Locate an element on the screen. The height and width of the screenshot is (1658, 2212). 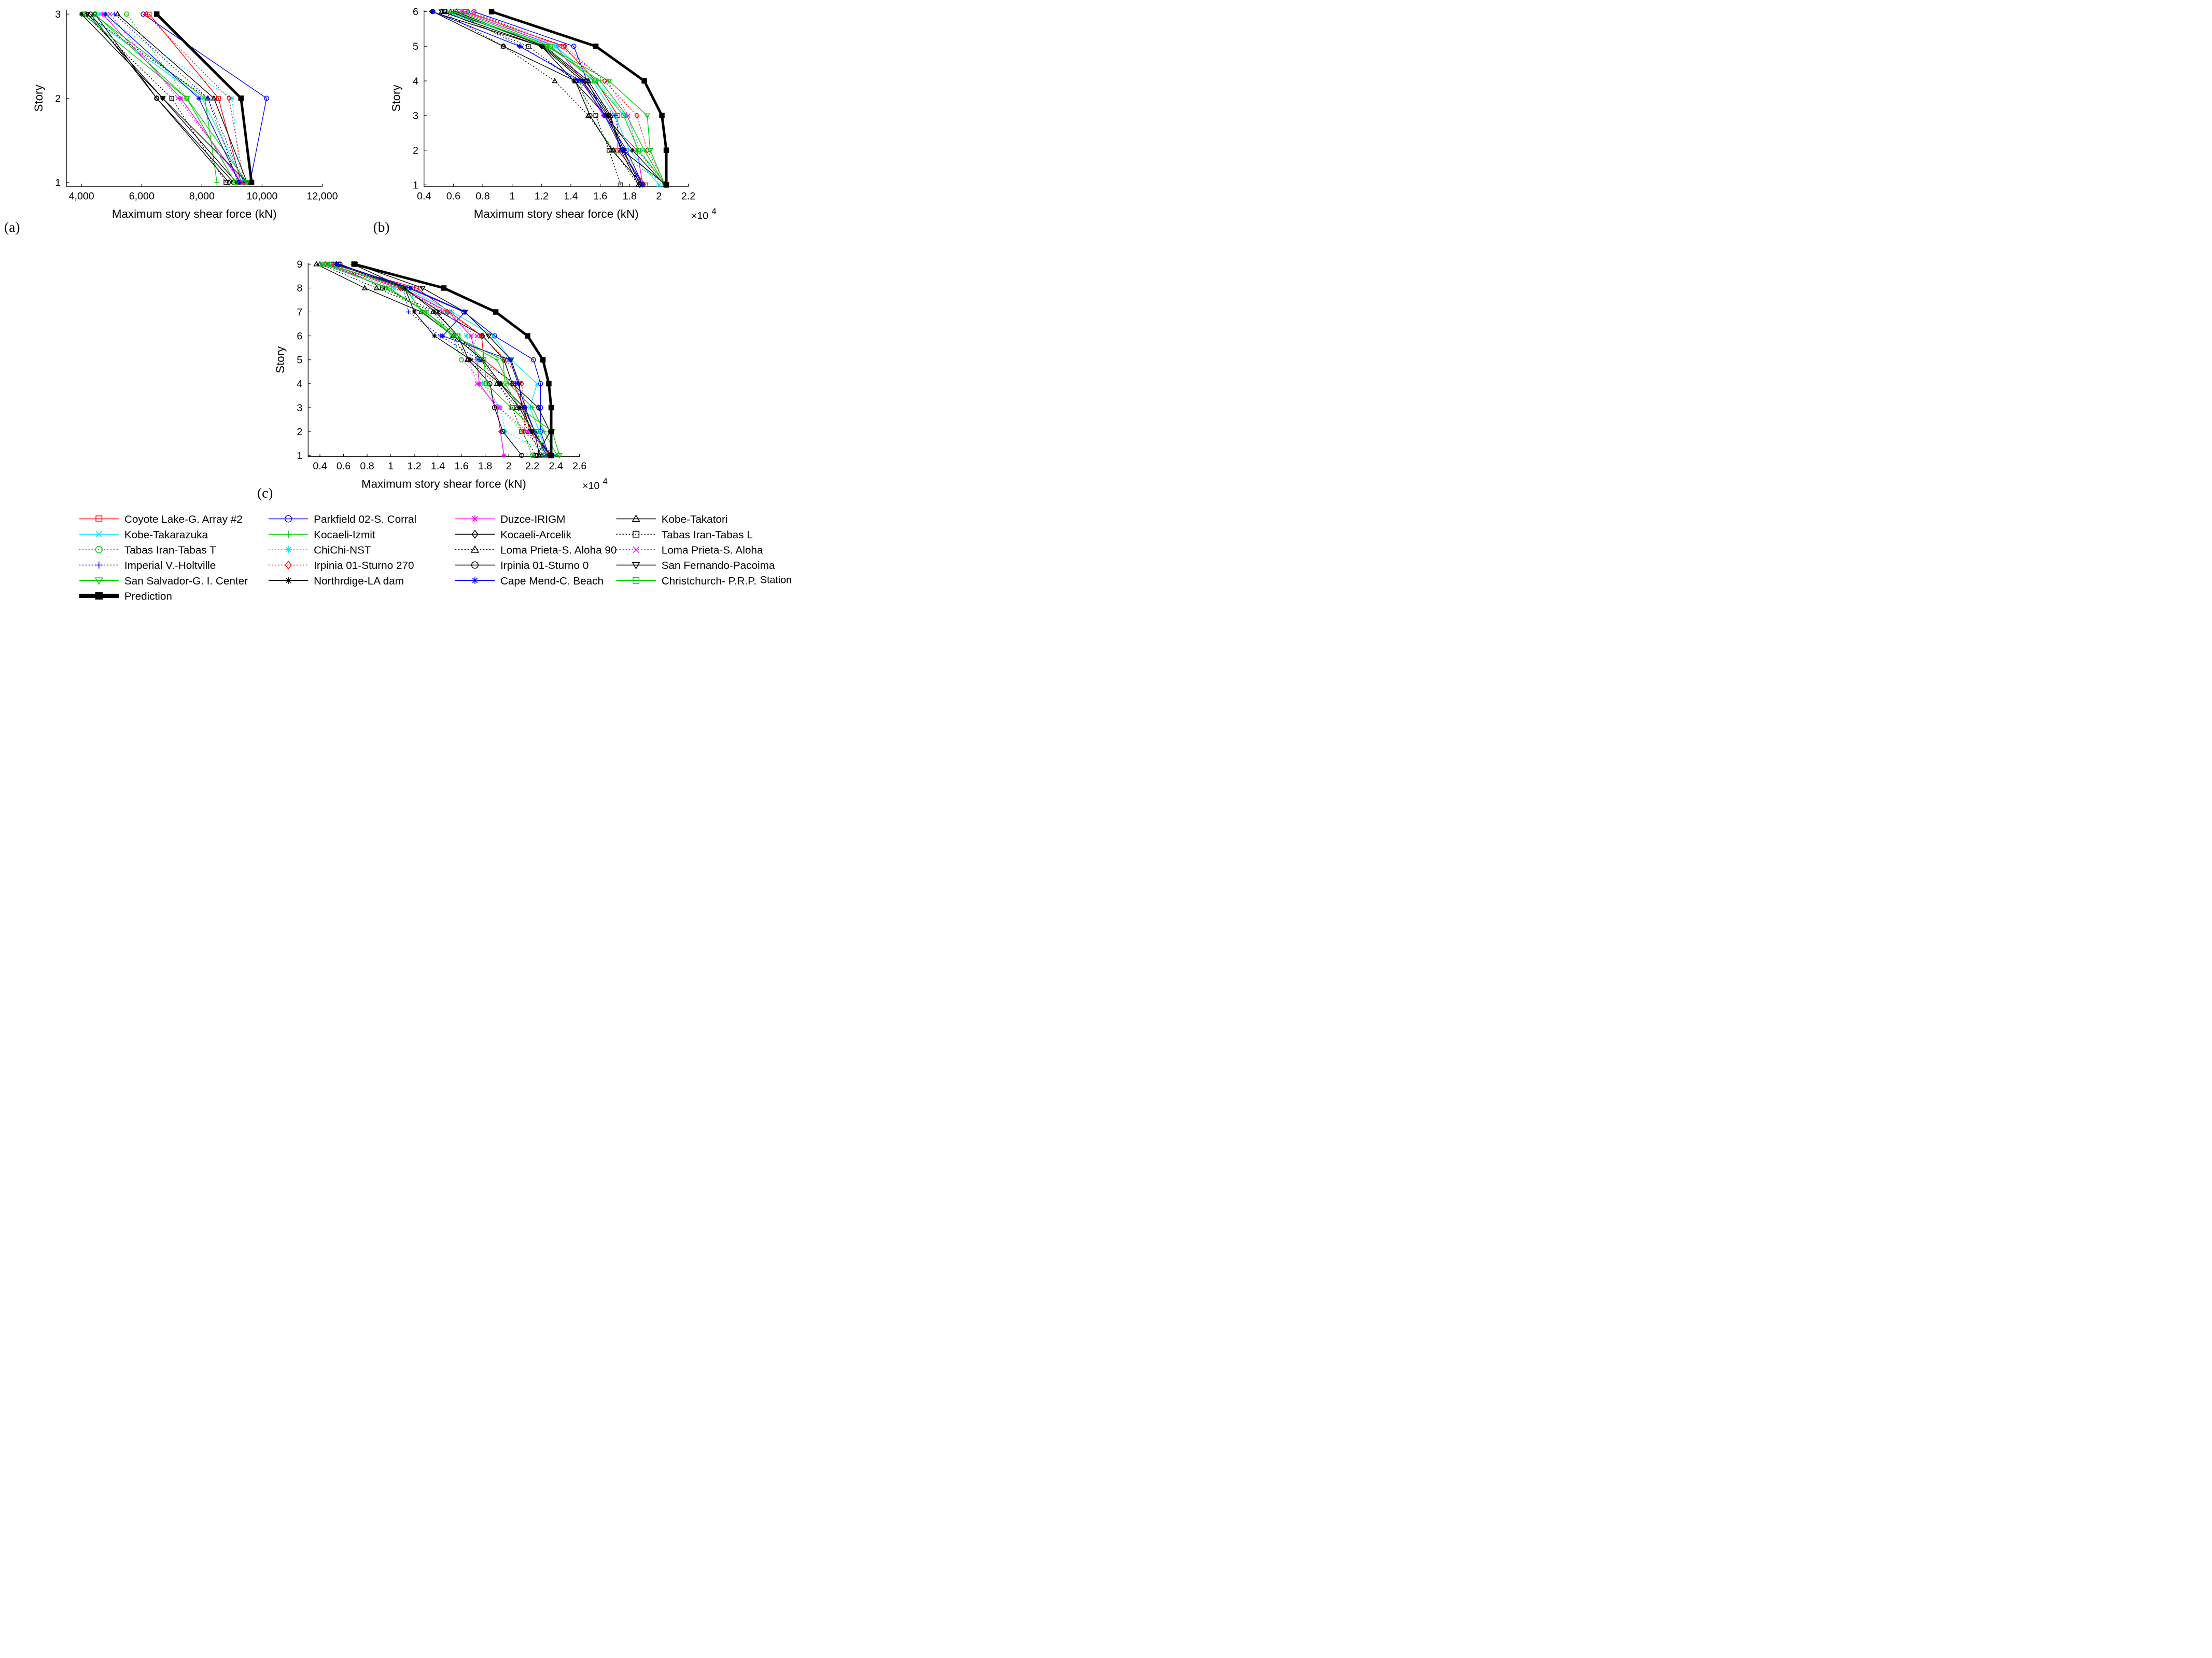
x-axis-multiplier-exponent: 4 is located at coordinates (713, 212).